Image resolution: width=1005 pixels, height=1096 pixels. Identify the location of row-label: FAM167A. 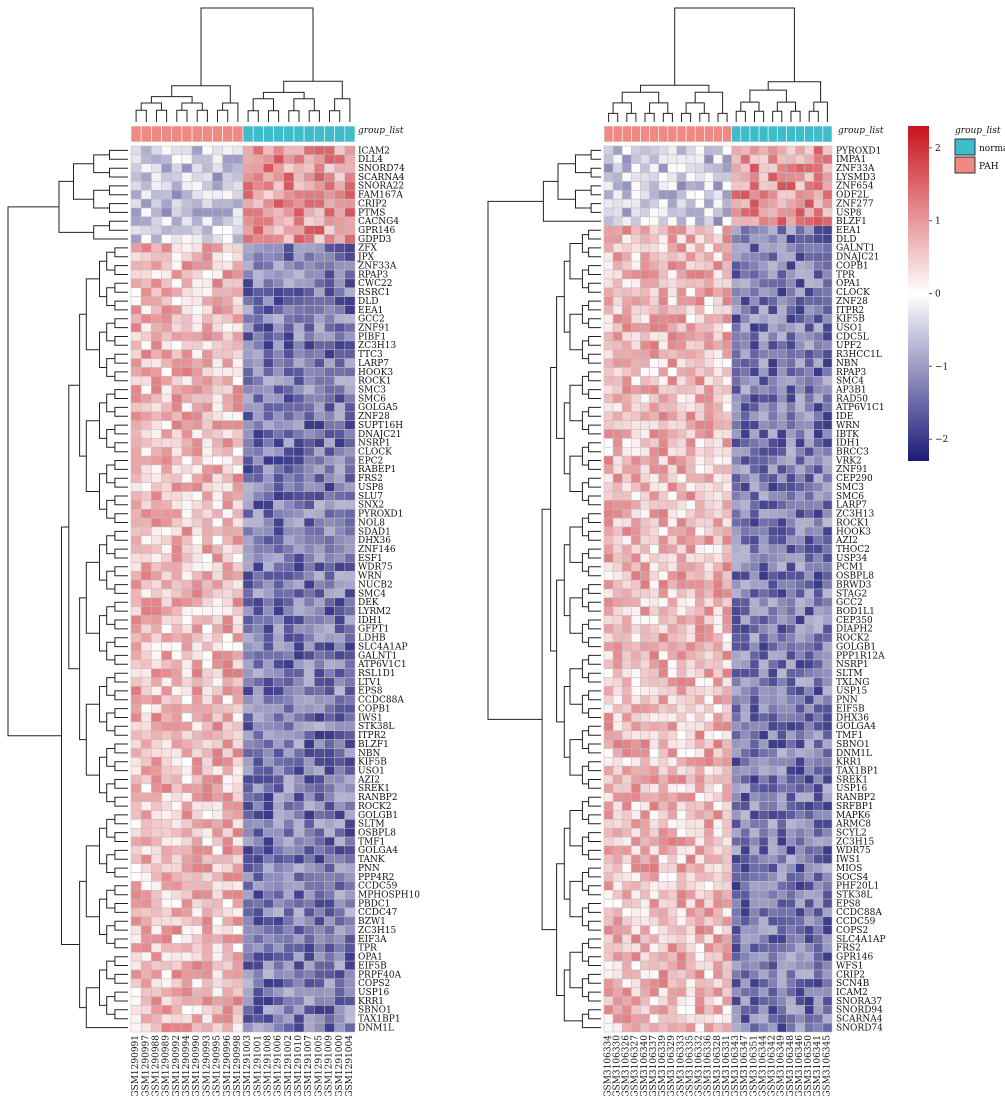
(380, 196).